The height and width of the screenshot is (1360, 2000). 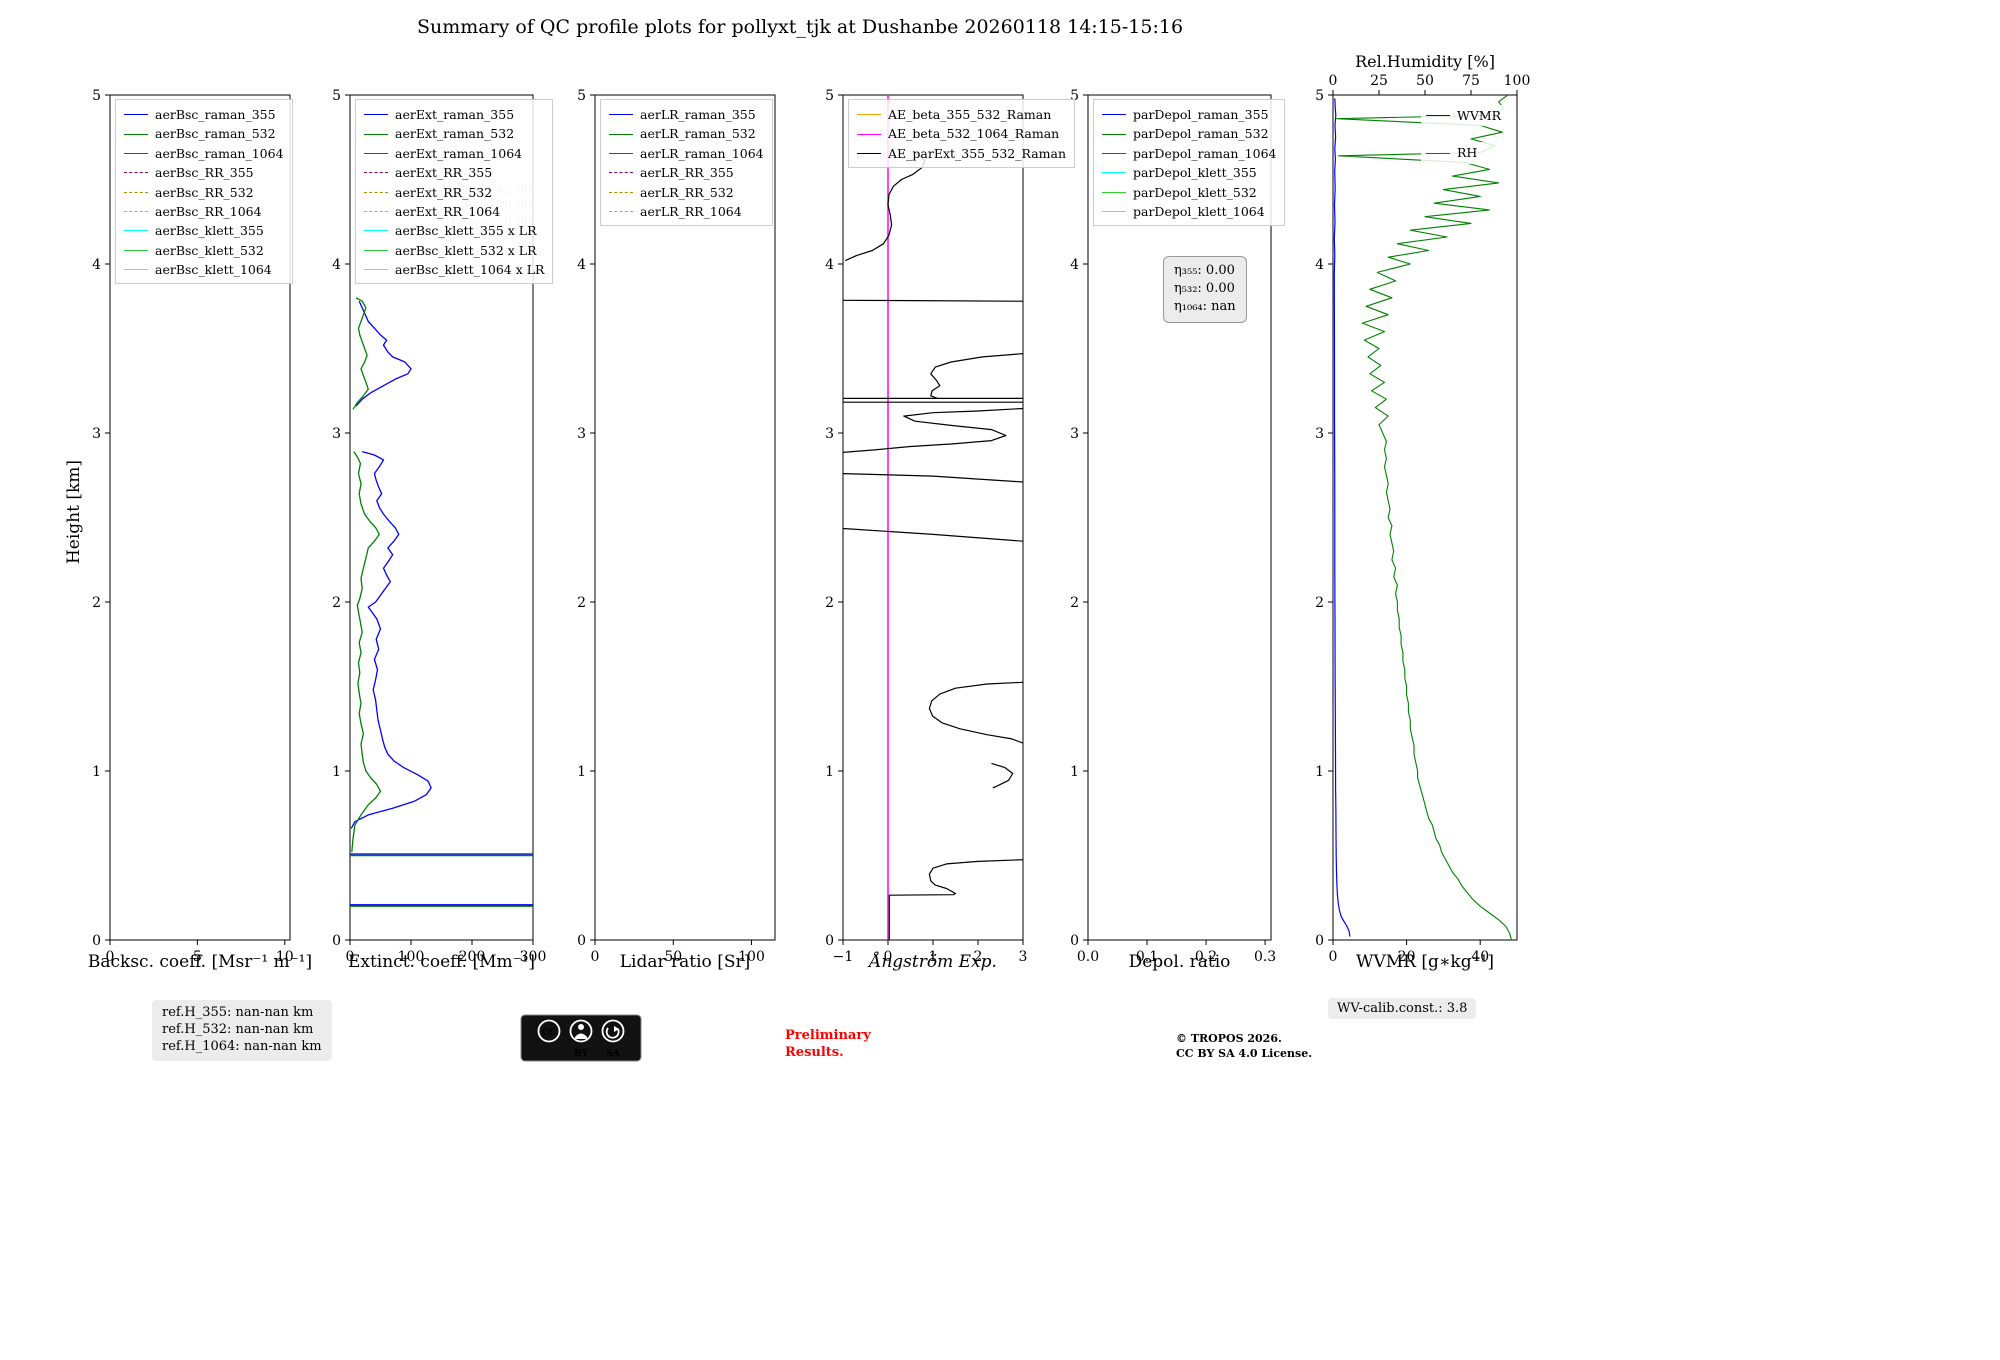 I want to click on x-tick-label: 0.0, so click(x=1088, y=957).